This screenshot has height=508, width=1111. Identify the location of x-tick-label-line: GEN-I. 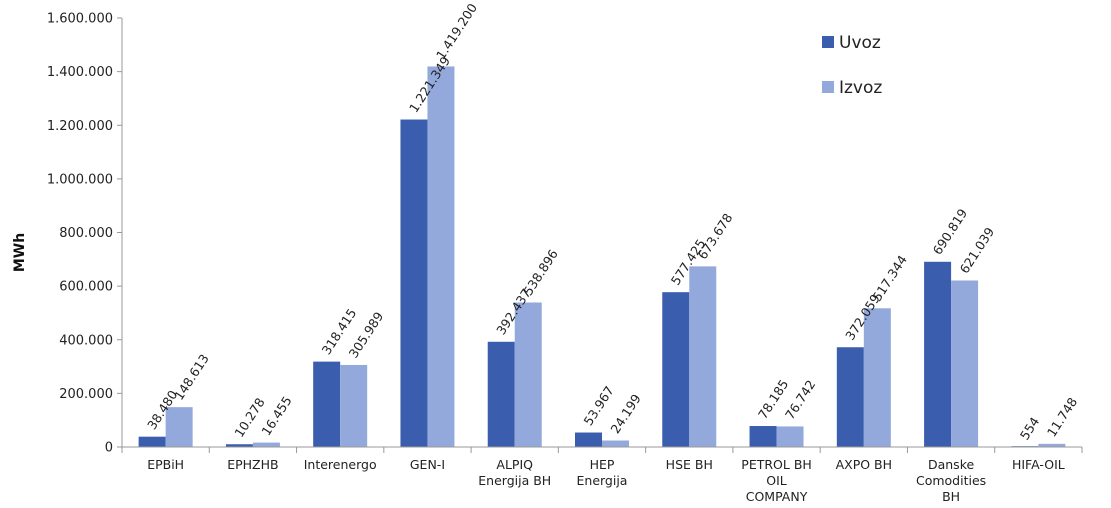
(427, 464).